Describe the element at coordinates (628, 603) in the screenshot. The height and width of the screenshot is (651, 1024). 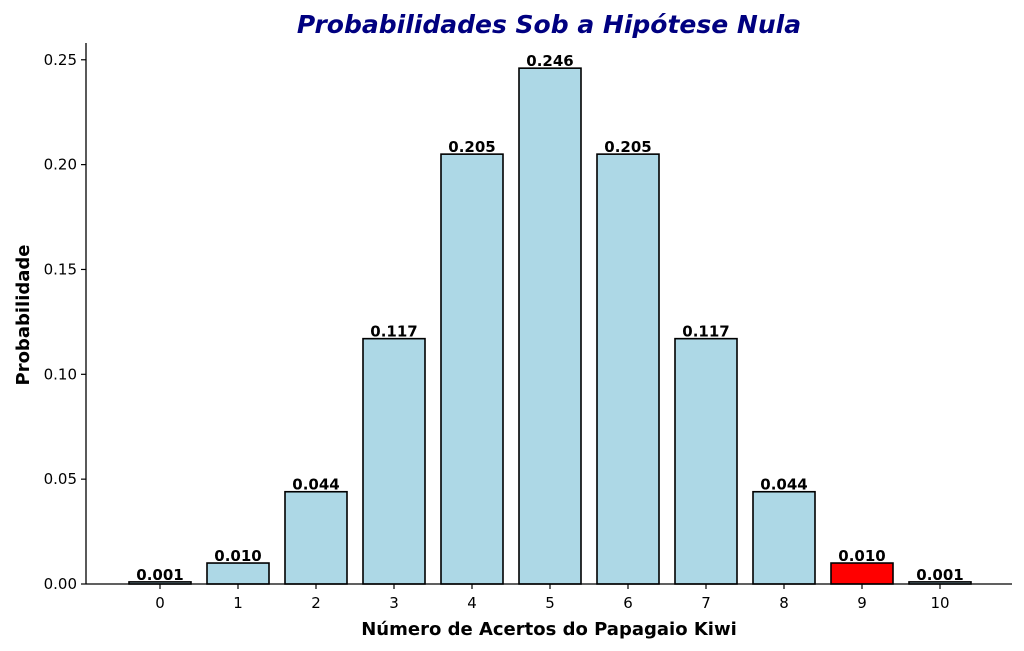
I see `x-tick-label: 6` at that location.